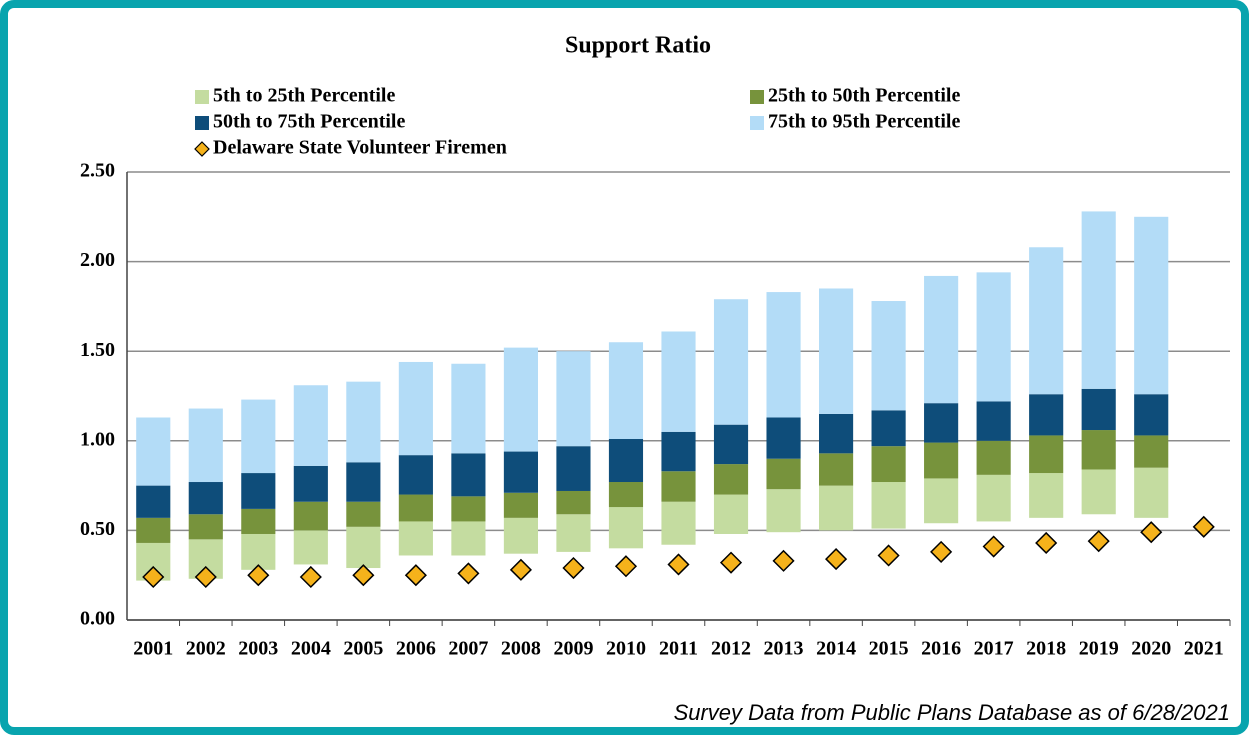 The height and width of the screenshot is (740, 1249). What do you see at coordinates (360, 148) in the screenshot?
I see `legend-label: Delaware State Volunteer Firemen` at bounding box center [360, 148].